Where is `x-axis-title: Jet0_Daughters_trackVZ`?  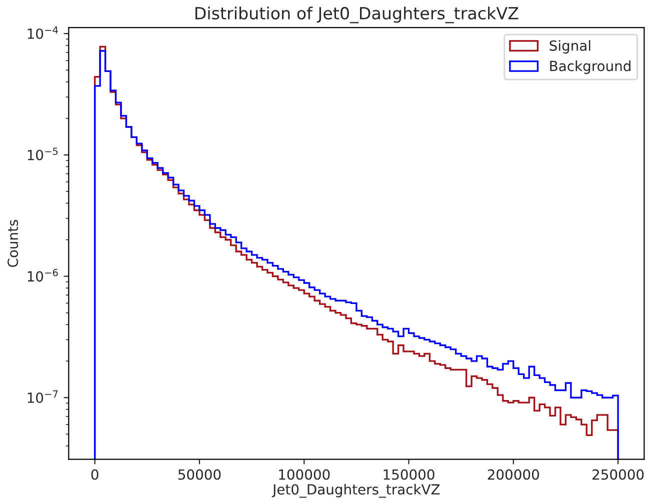
x-axis-title: Jet0_Daughters_trackVZ is located at coordinates (356, 491).